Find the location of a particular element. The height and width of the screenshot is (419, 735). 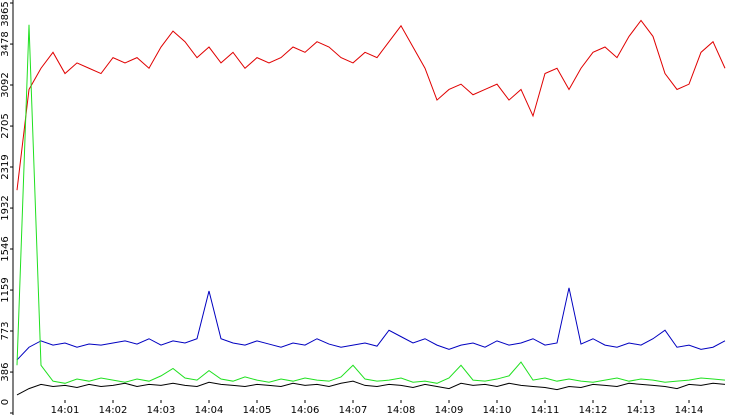

x-tick-label: 14:08 is located at coordinates (401, 410).